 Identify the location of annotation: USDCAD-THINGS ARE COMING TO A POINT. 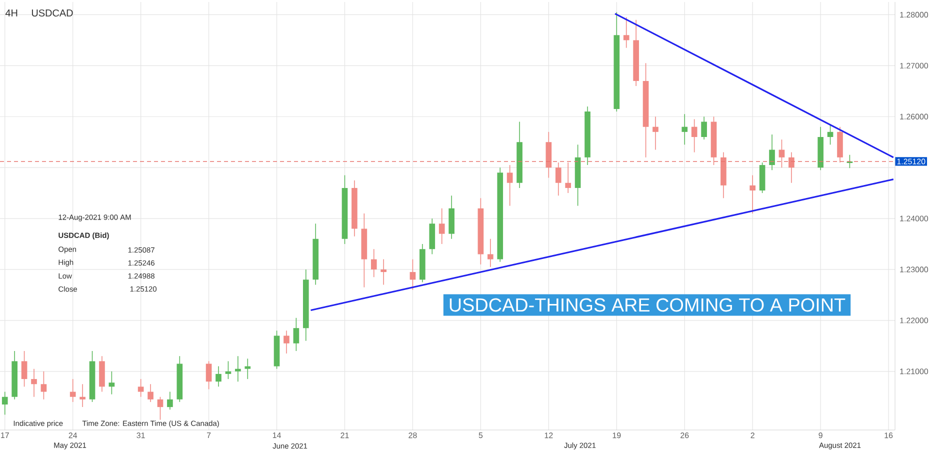
(648, 305).